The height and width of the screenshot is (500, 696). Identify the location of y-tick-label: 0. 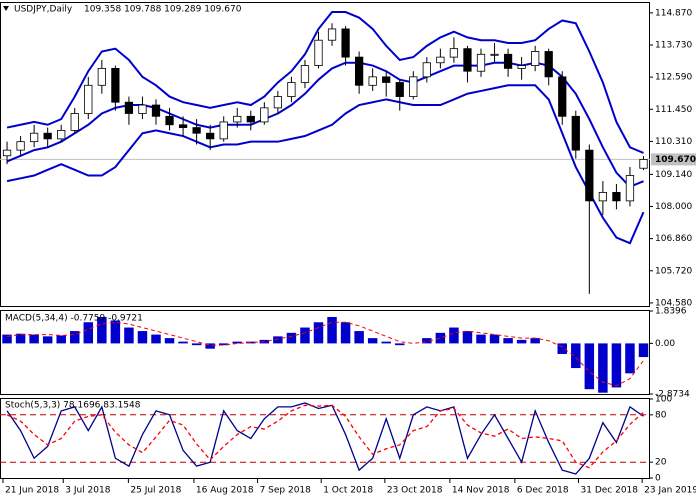
(658, 479).